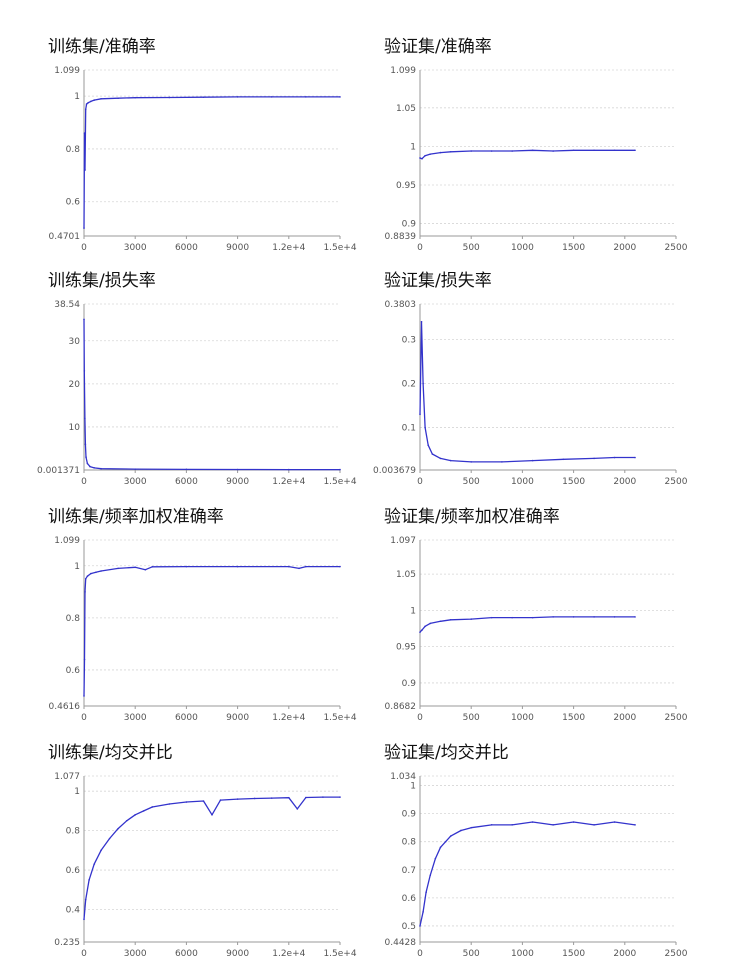 Image resolution: width=732 pixels, height=973 pixels. I want to click on y-tick-label: 1.05, so click(406, 109).